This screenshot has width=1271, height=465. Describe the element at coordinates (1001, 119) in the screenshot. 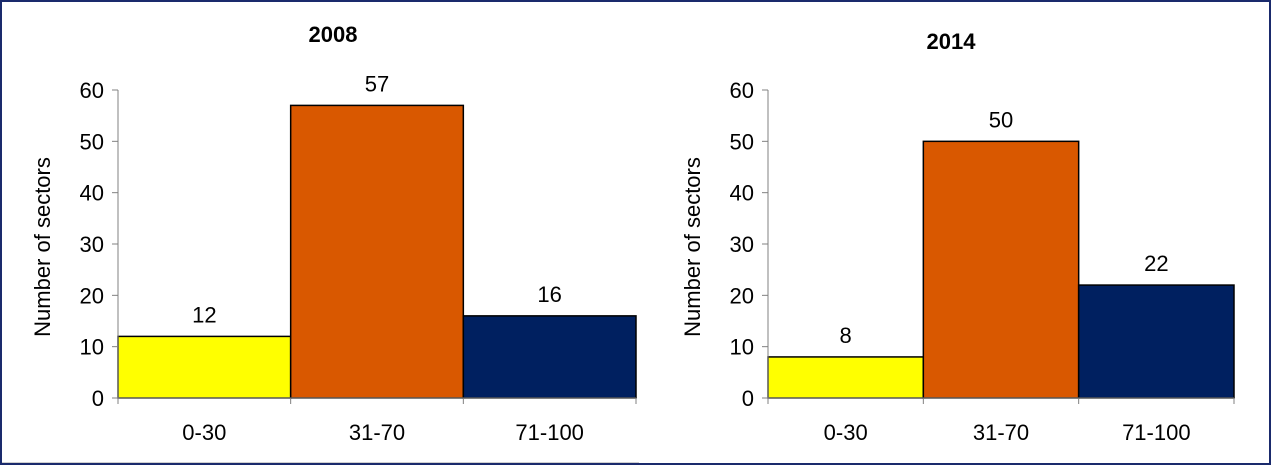

I see `data-label: 50` at that location.